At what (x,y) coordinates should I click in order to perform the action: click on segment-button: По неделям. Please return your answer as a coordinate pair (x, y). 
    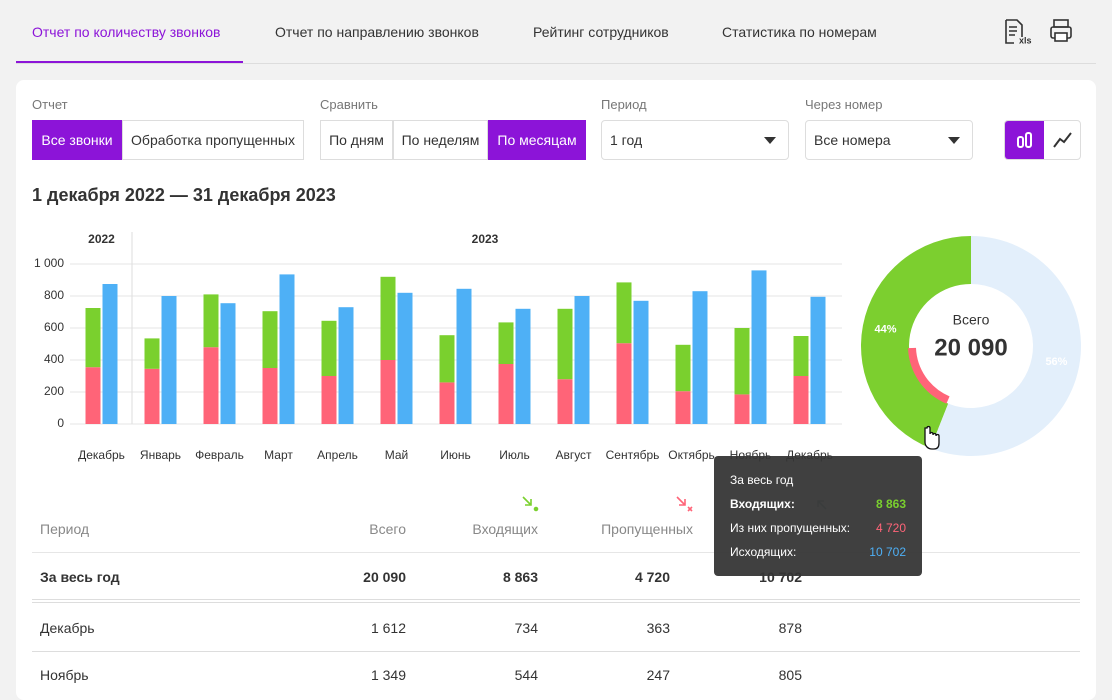
    Looking at the image, I should click on (440, 140).